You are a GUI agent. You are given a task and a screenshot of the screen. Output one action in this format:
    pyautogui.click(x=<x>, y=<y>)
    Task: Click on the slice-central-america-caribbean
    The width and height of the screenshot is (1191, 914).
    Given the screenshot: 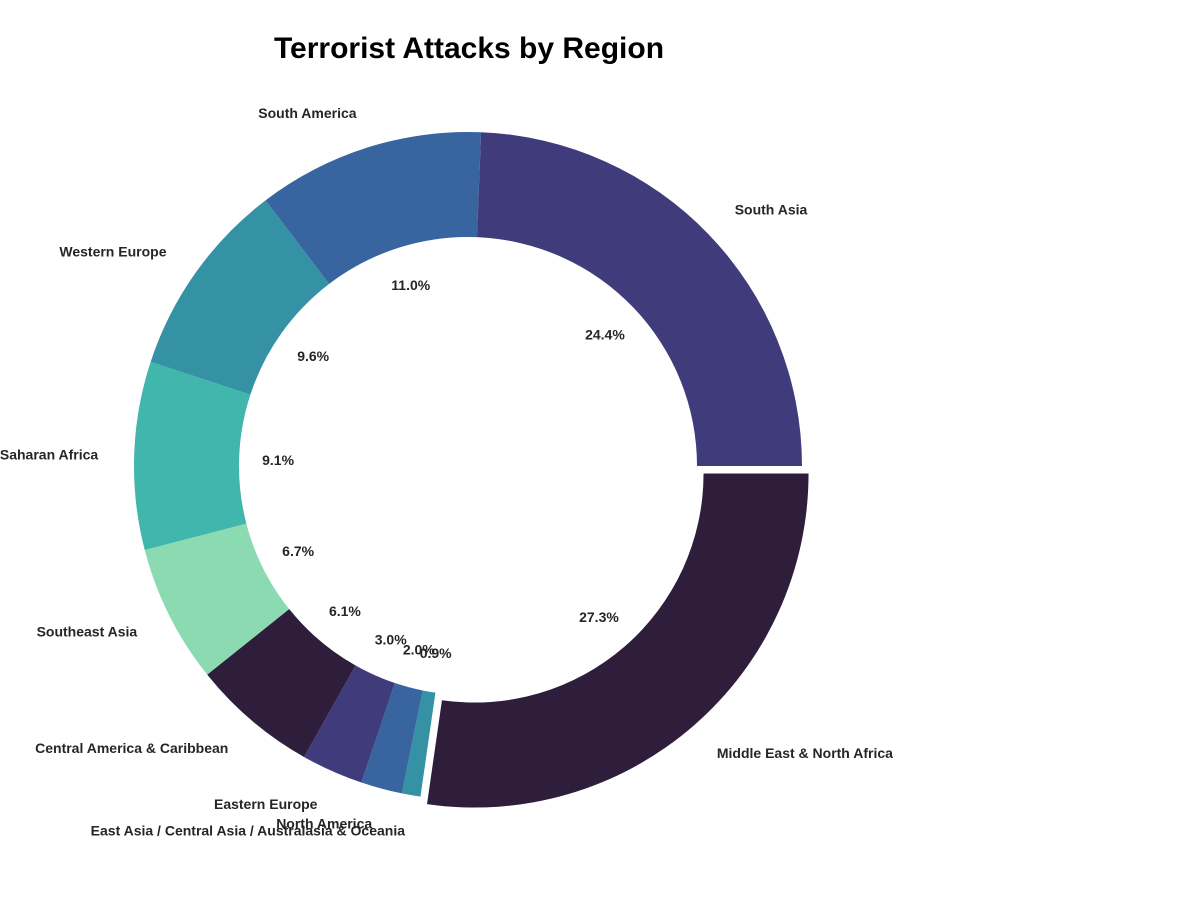 What is the action you would take?
    pyautogui.click(x=281, y=683)
    